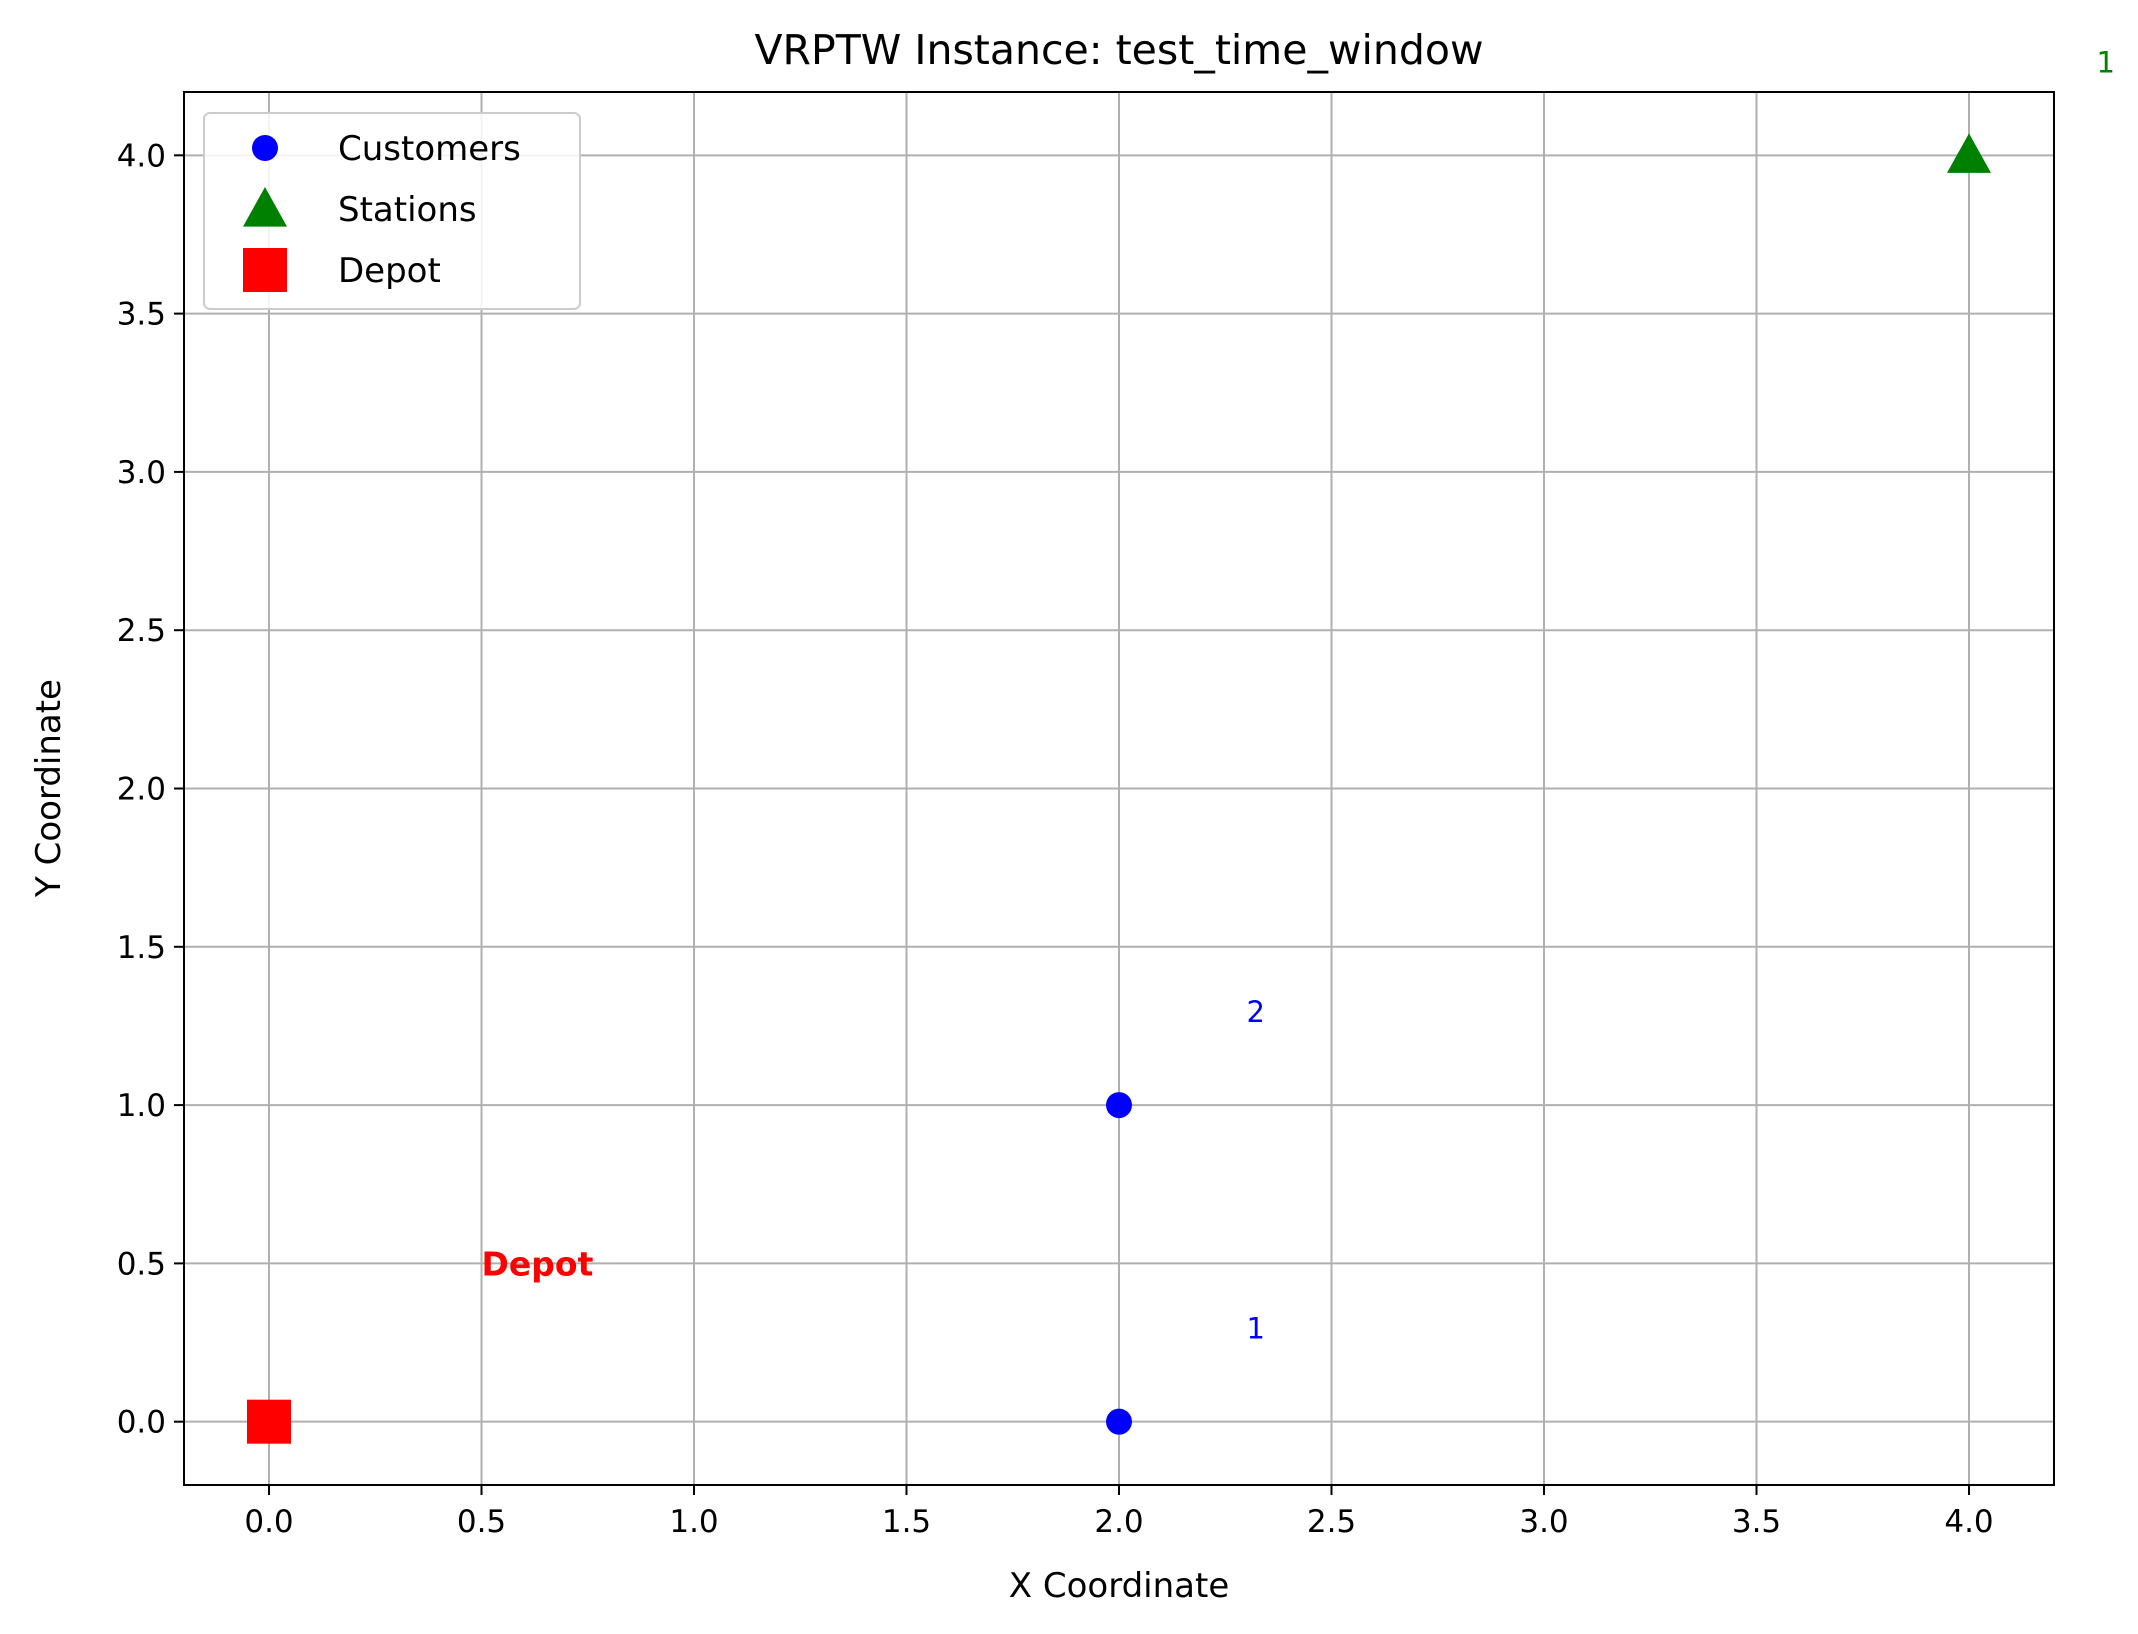 This screenshot has width=2138, height=1634. Describe the element at coordinates (141, 315) in the screenshot. I see `y-tick-label: 3.5` at that location.